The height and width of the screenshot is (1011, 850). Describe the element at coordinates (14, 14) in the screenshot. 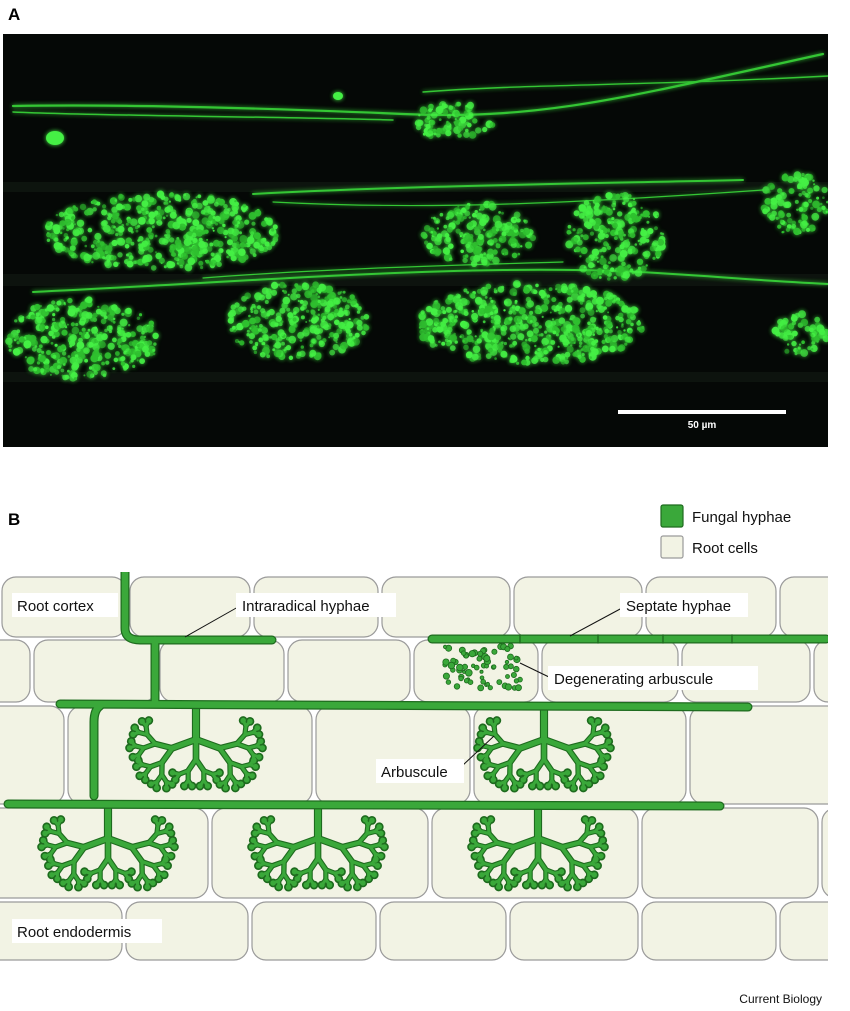

I see `panel-a-letter: A` at that location.